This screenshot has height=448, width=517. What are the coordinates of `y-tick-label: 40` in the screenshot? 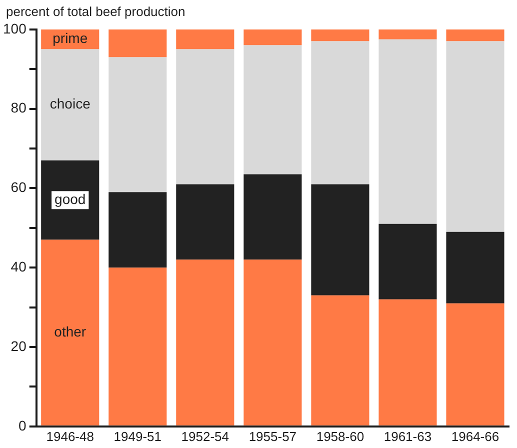 It's located at (18, 266).